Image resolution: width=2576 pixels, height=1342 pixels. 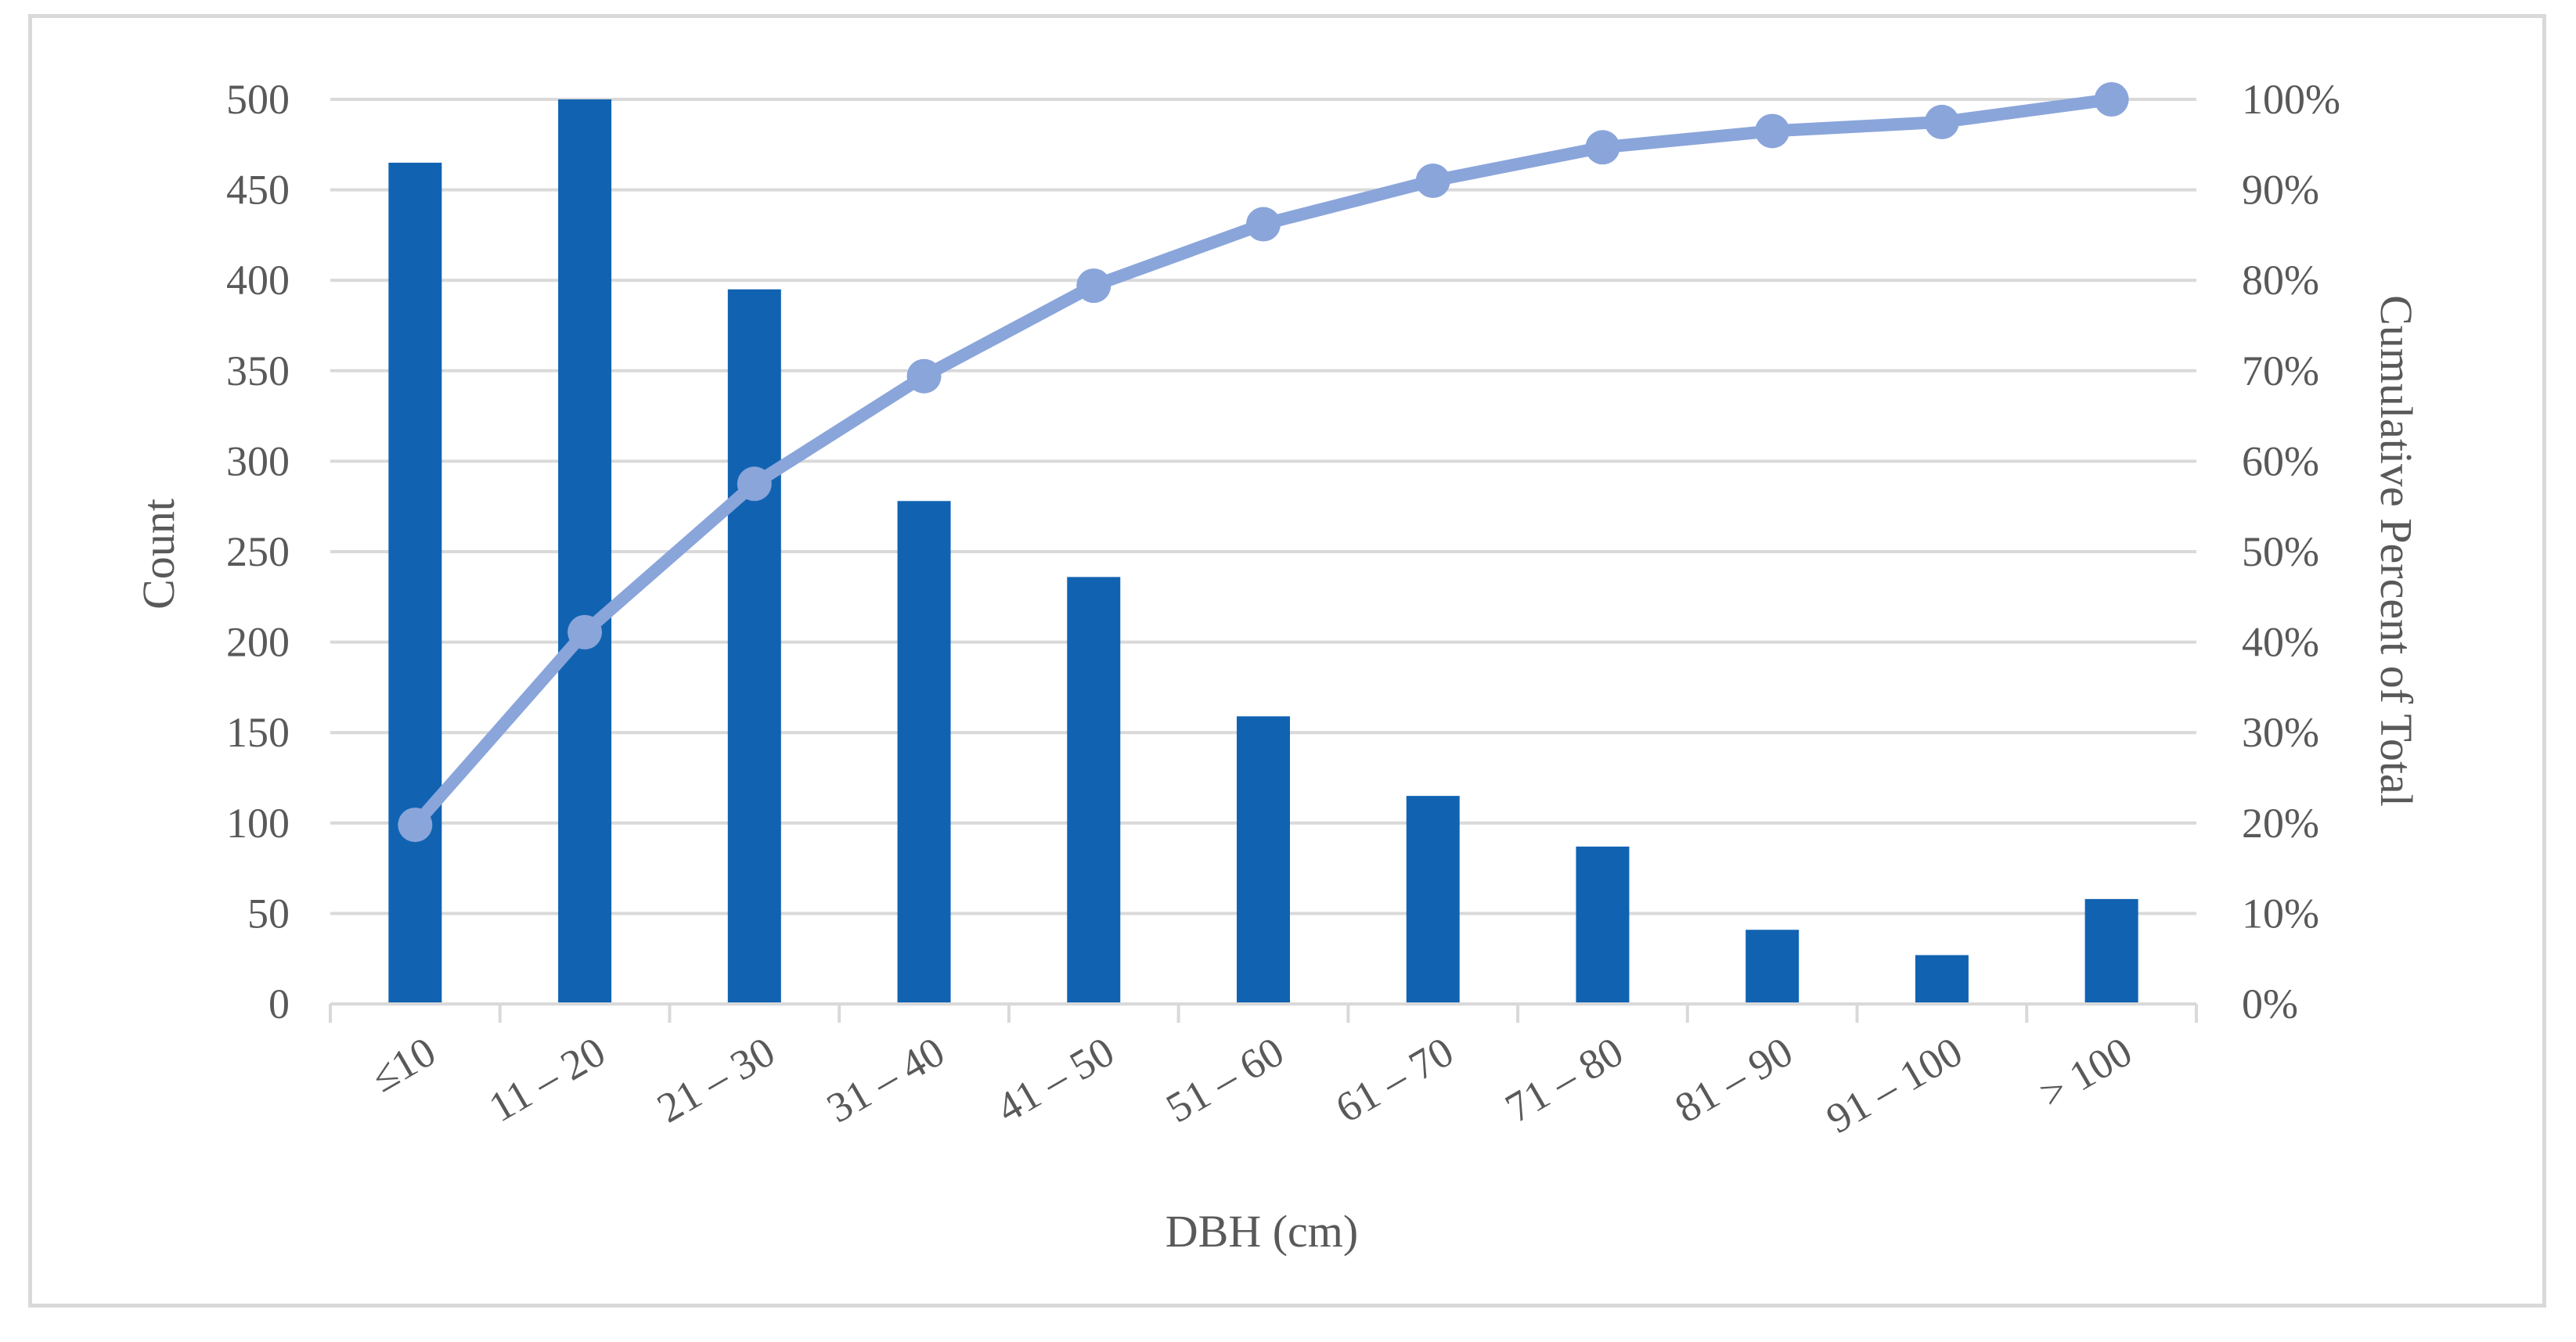 What do you see at coordinates (2280, 190) in the screenshot?
I see `y-tick-label-right: 90%` at bounding box center [2280, 190].